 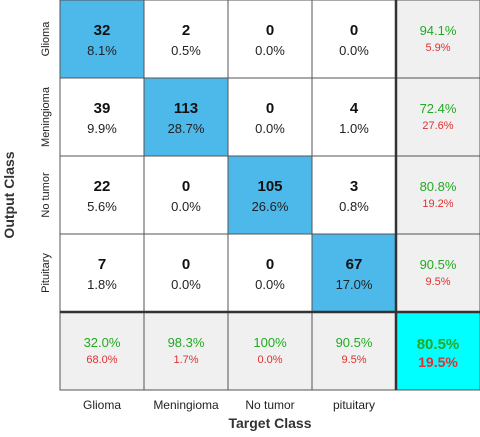 What do you see at coordinates (186, 405) in the screenshot?
I see `x-tick-label: Meningioma` at bounding box center [186, 405].